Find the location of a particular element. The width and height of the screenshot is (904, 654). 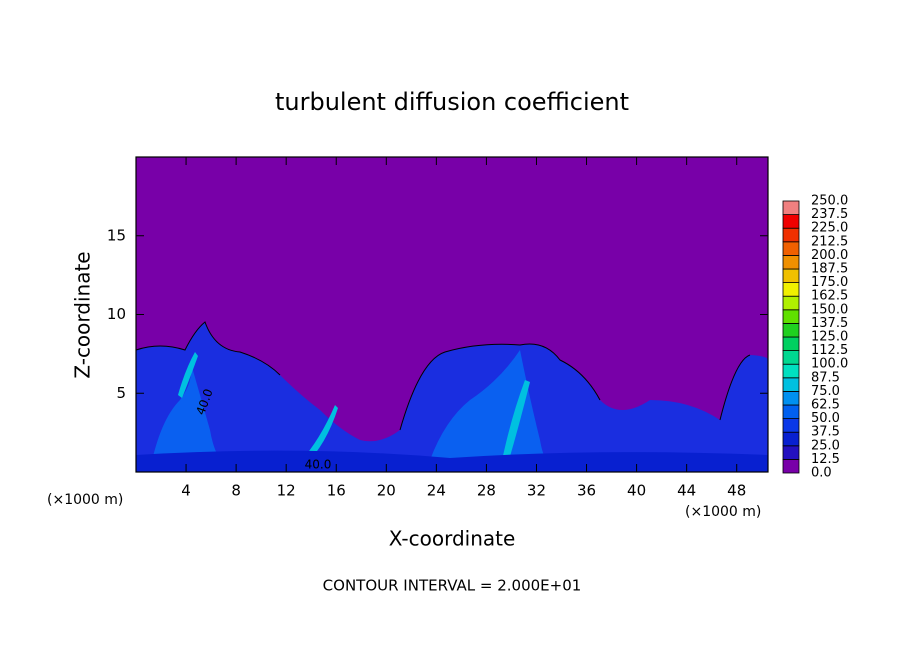

colorbar-label: 150.0 is located at coordinates (829, 309).